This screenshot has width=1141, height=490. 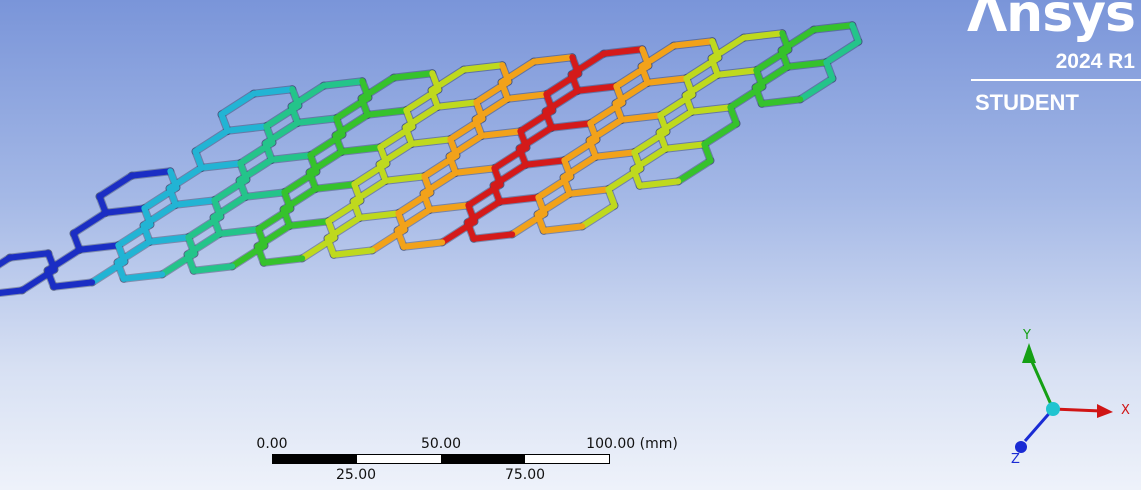 What do you see at coordinates (1105, 411) in the screenshot?
I see `x-axis-head` at bounding box center [1105, 411].